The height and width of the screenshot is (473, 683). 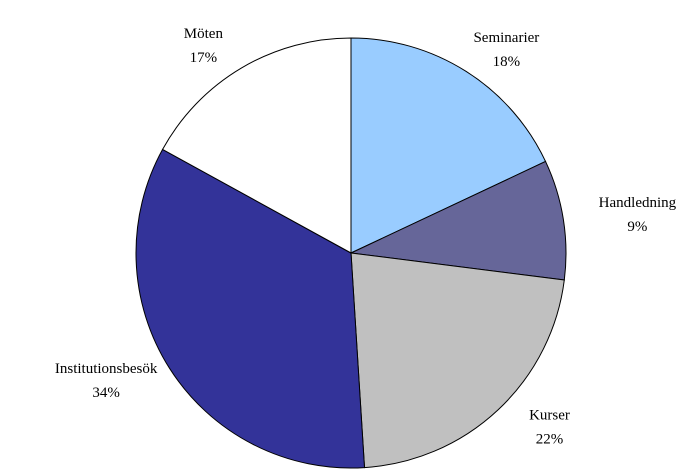 I want to click on slice-label: Möten, so click(x=204, y=34).